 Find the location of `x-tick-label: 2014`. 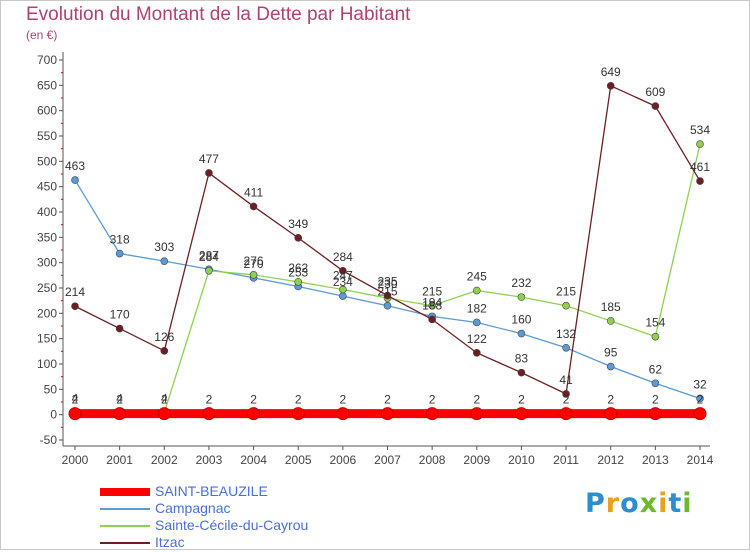

x-tick-label: 2014 is located at coordinates (700, 460).